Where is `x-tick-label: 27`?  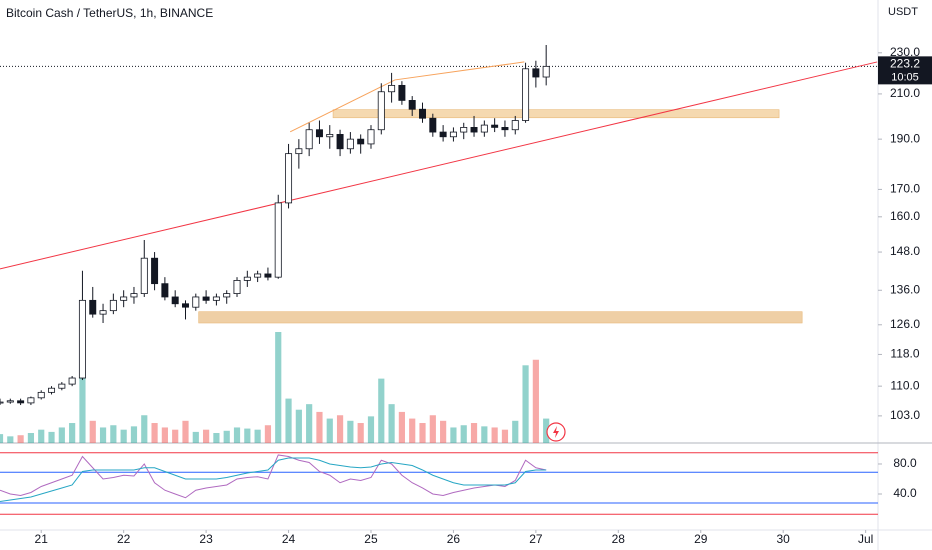
x-tick-label: 27 is located at coordinates (536, 539).